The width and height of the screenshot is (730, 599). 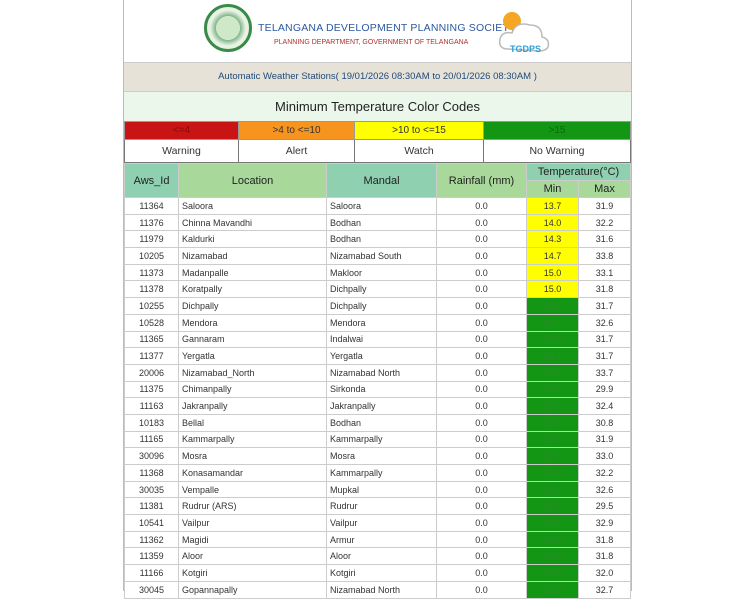 What do you see at coordinates (252, 473) in the screenshot?
I see `cell-location: Konasamandar` at bounding box center [252, 473].